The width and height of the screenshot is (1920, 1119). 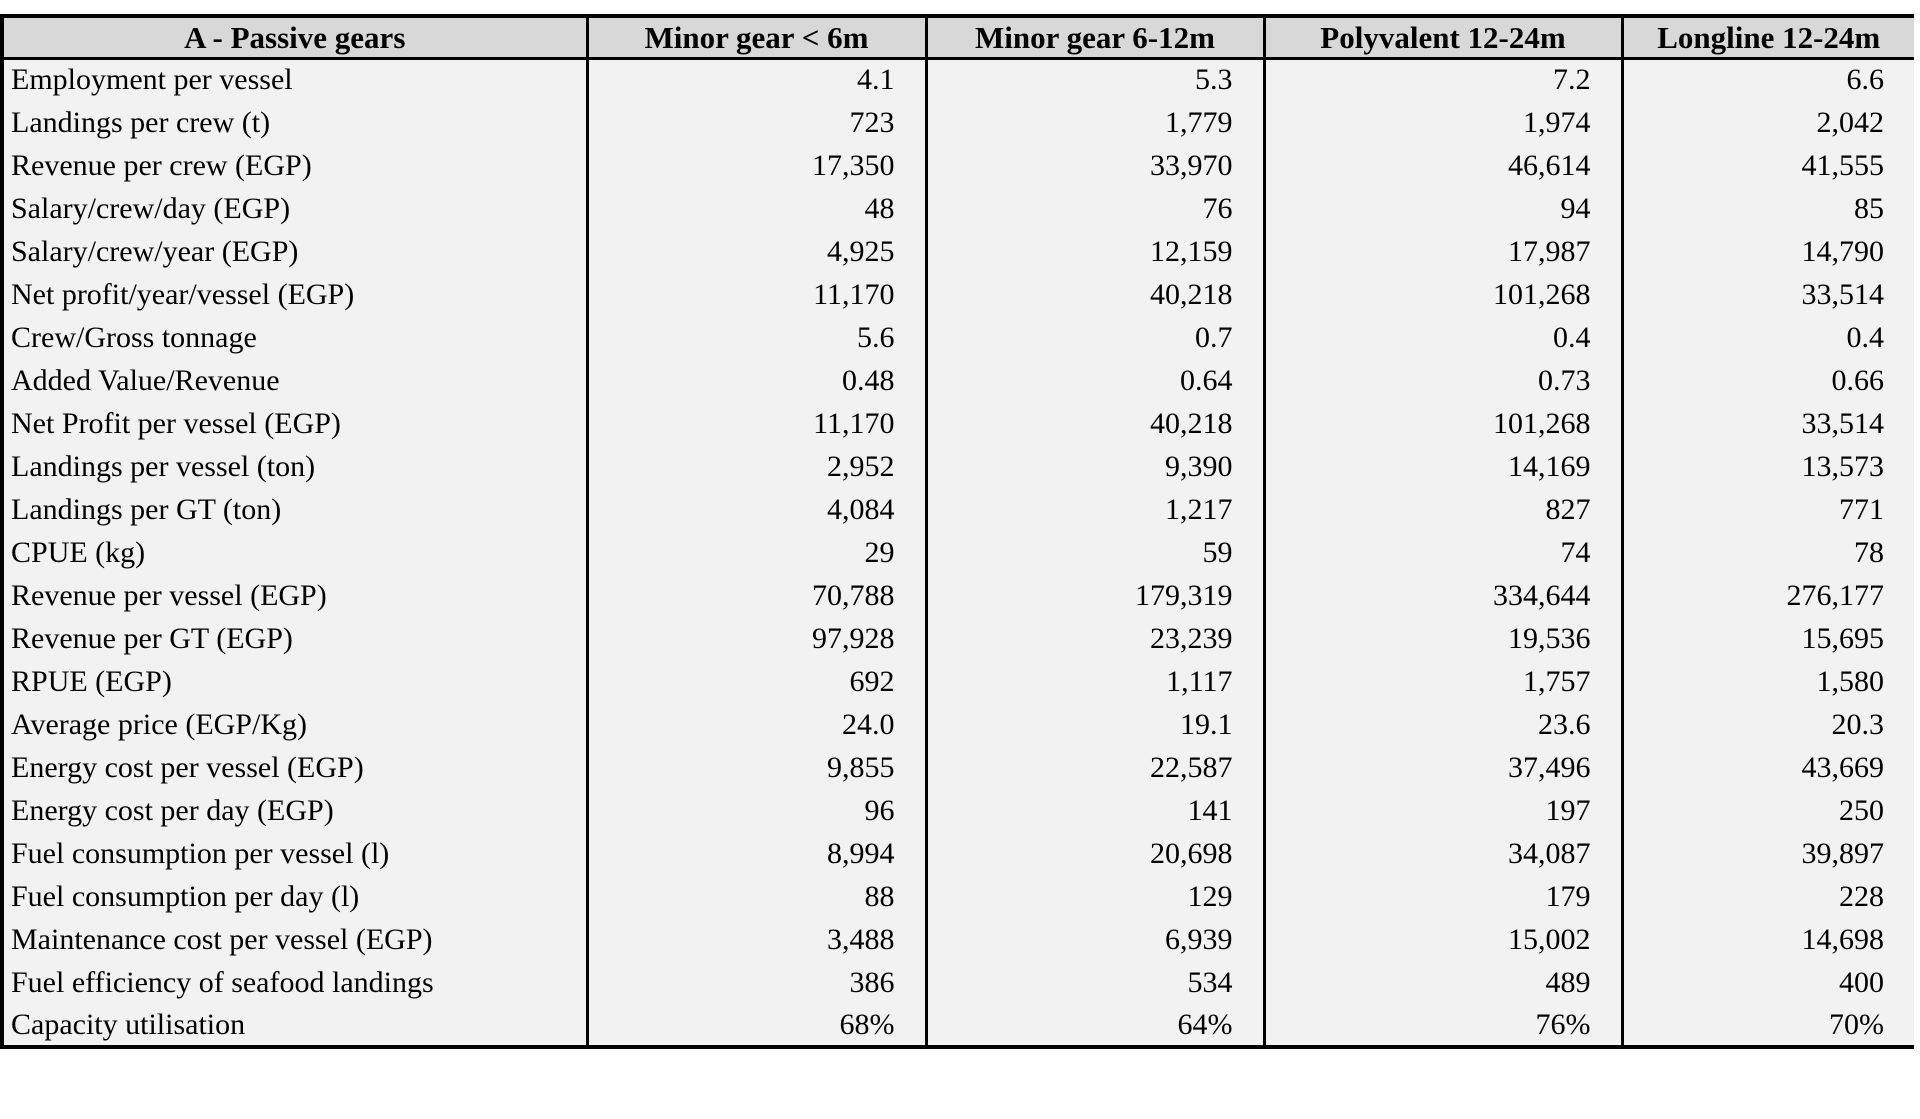 What do you see at coordinates (1096, 681) in the screenshot?
I see `cell-value: 1,117` at bounding box center [1096, 681].